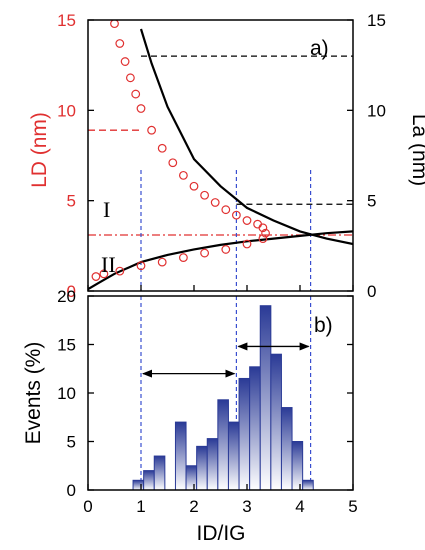 The width and height of the screenshot is (425, 550). What do you see at coordinates (140, 506) in the screenshot?
I see `x-tick-label: 1` at bounding box center [140, 506].